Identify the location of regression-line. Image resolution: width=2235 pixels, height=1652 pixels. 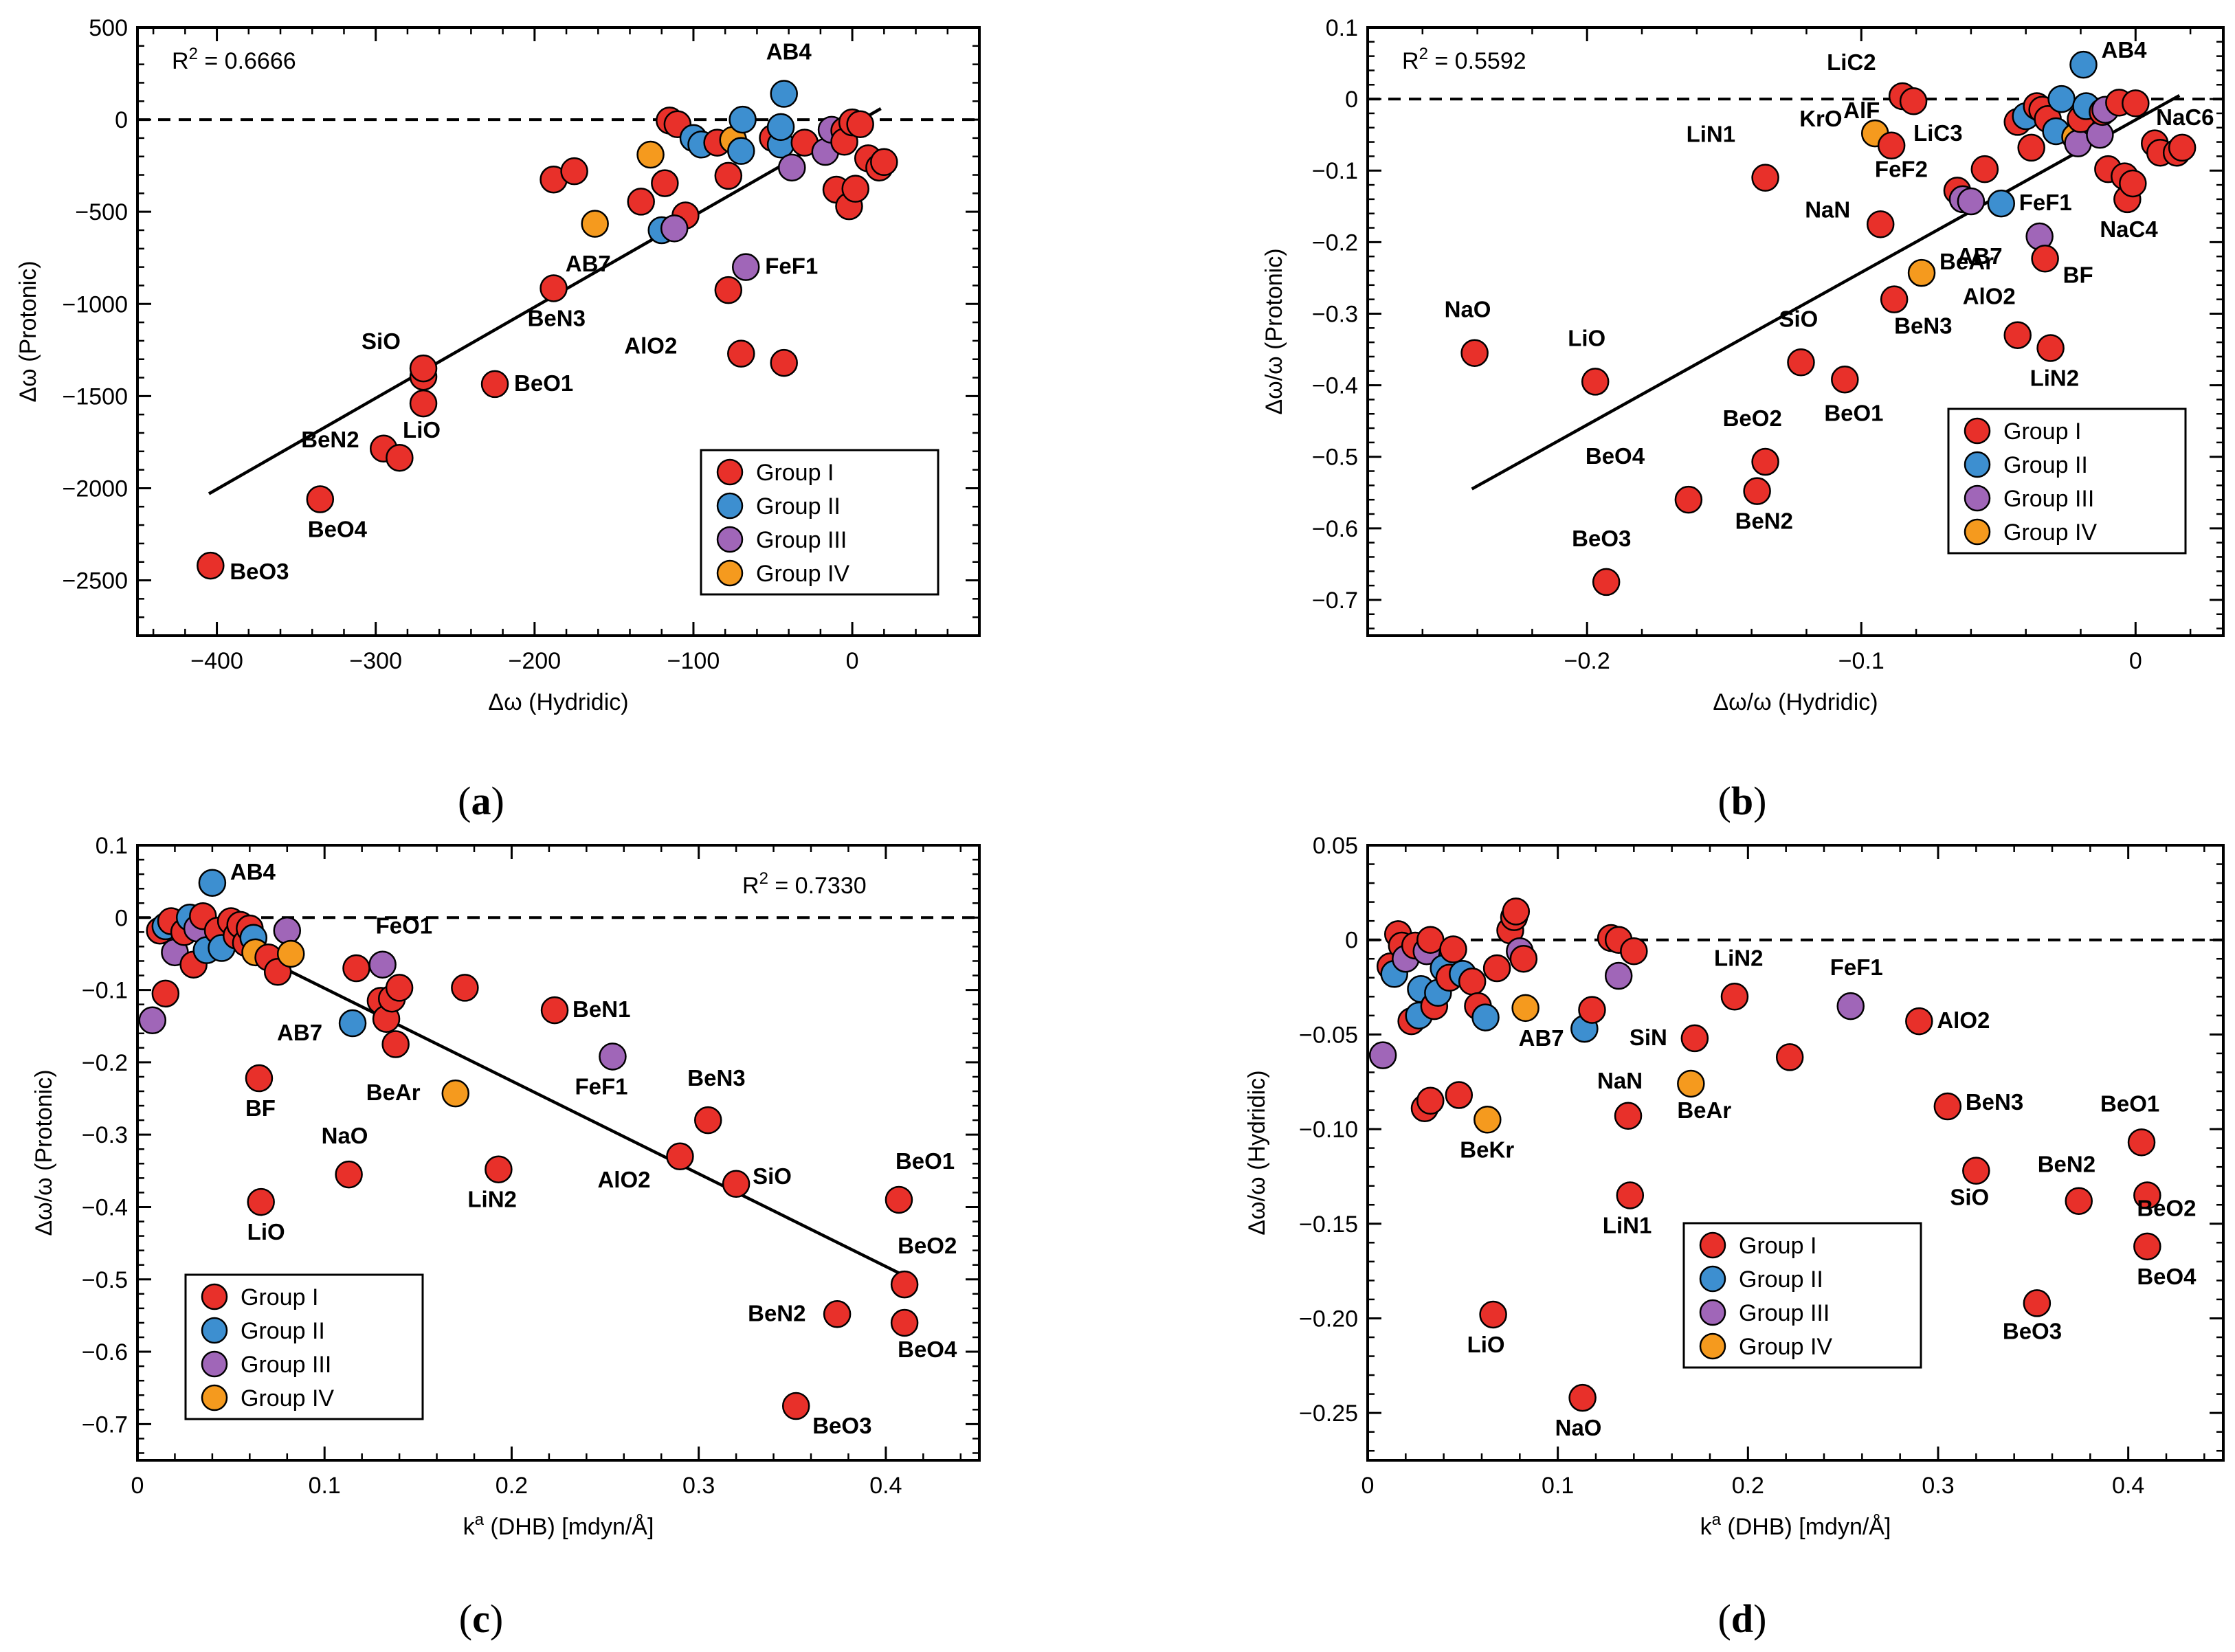
(572, 1111).